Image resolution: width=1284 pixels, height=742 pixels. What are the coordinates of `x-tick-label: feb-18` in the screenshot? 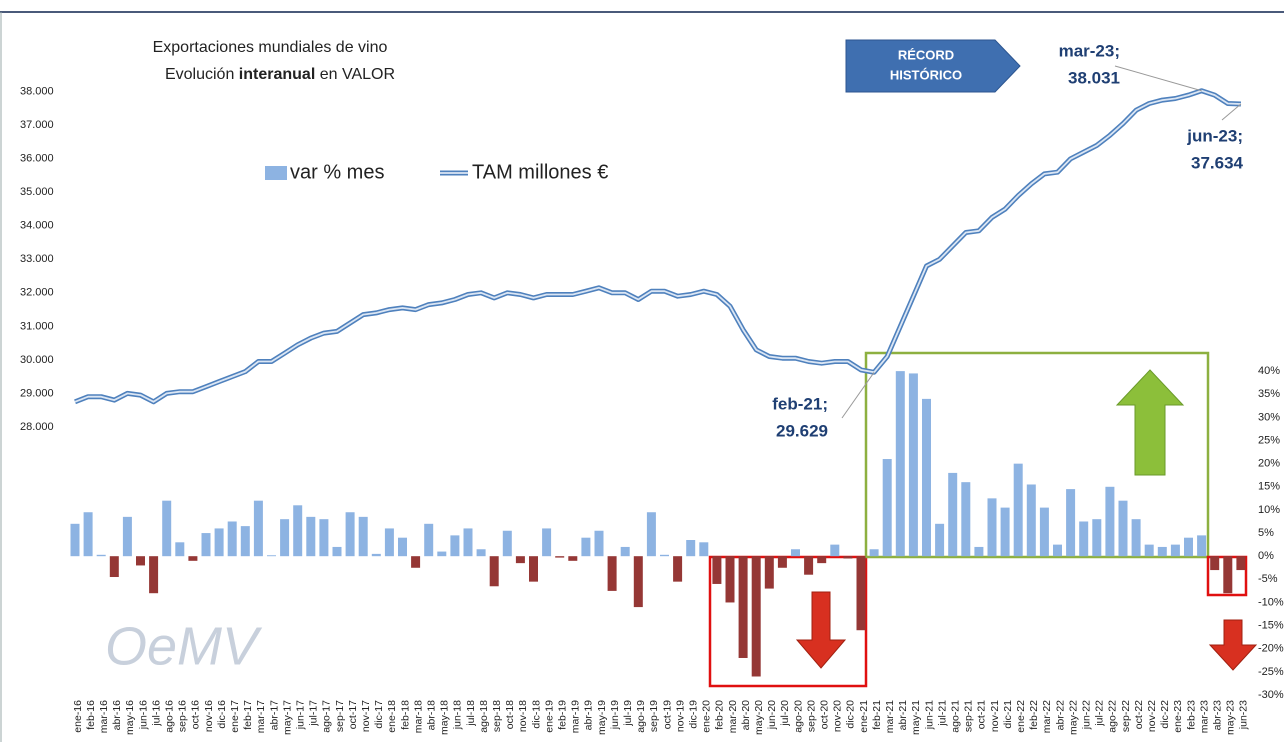 It's located at (405, 715).